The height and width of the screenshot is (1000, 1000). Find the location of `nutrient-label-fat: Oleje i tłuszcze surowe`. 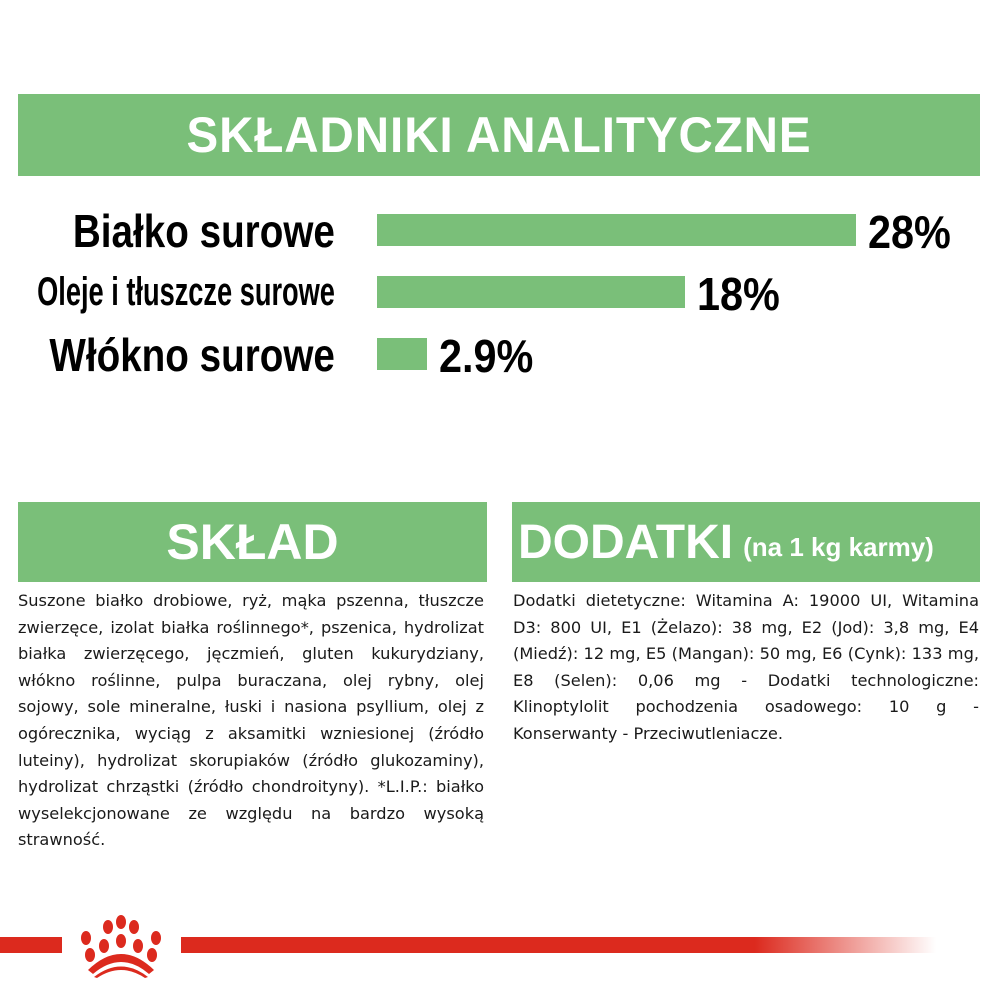

nutrient-label-fat: Oleje i tłuszcze surowe is located at coordinates (186, 292).